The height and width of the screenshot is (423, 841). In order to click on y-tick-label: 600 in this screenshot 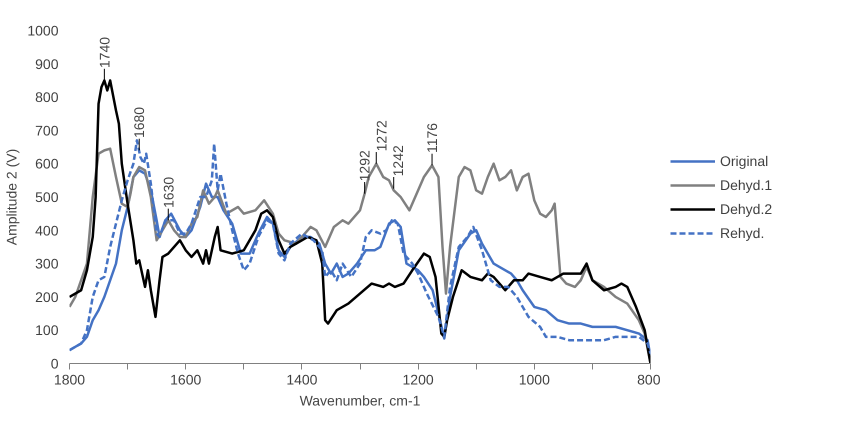, I will do `click(47, 164)`.